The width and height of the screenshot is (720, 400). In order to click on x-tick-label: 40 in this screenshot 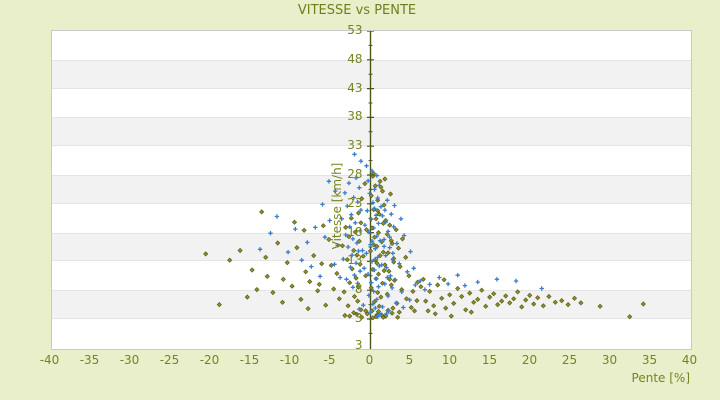, I will do `click(689, 360)`.